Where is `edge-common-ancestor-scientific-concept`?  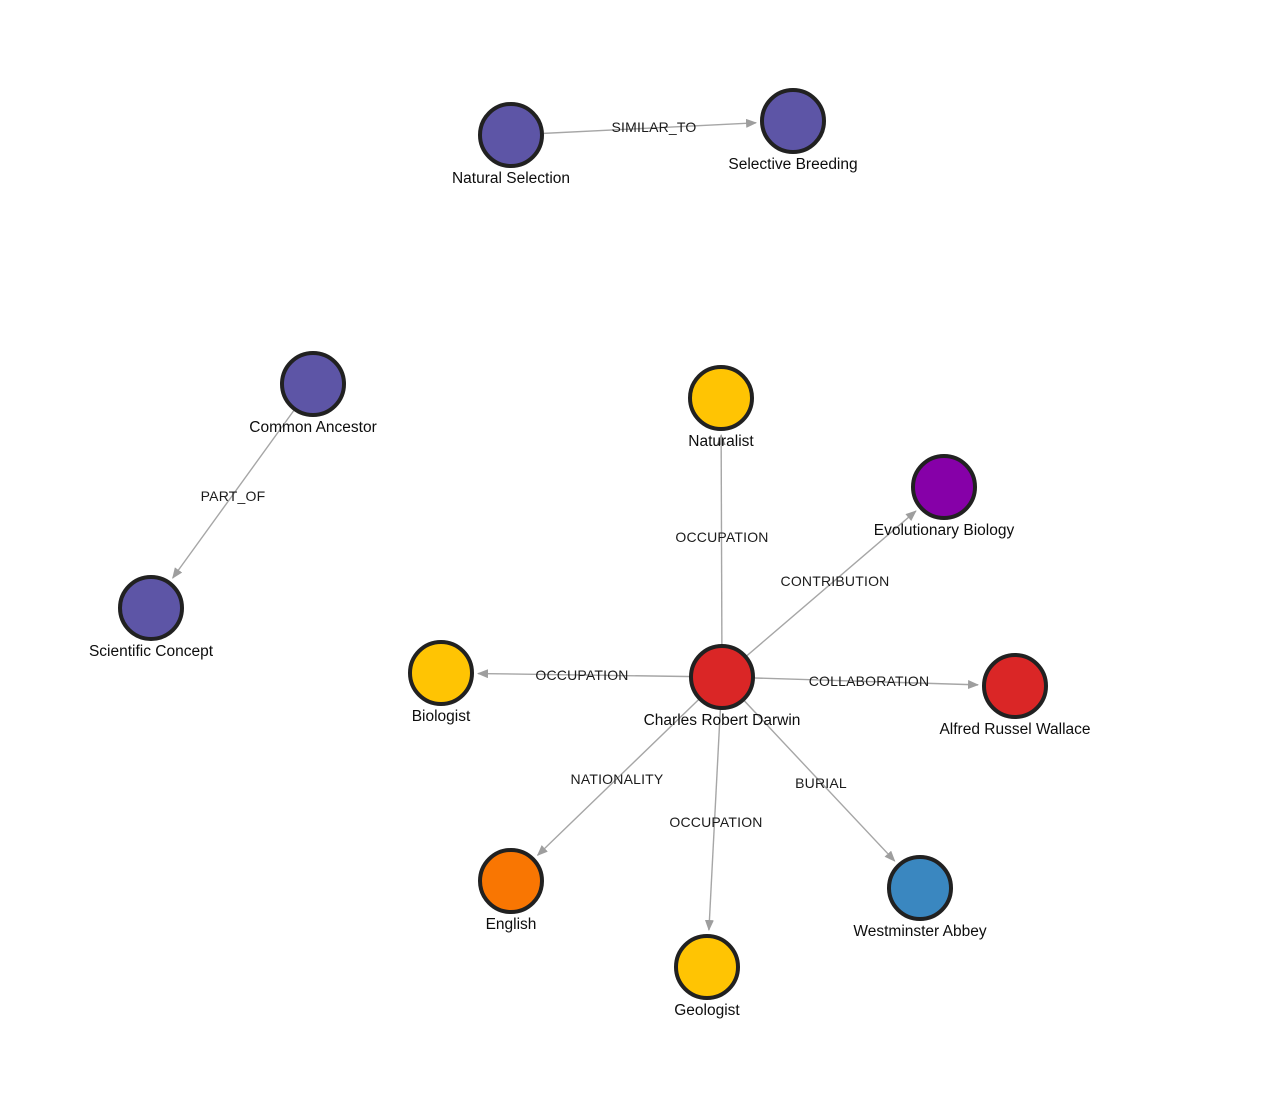
edge-common-ancestor-scientific-concept is located at coordinates (243, 481).